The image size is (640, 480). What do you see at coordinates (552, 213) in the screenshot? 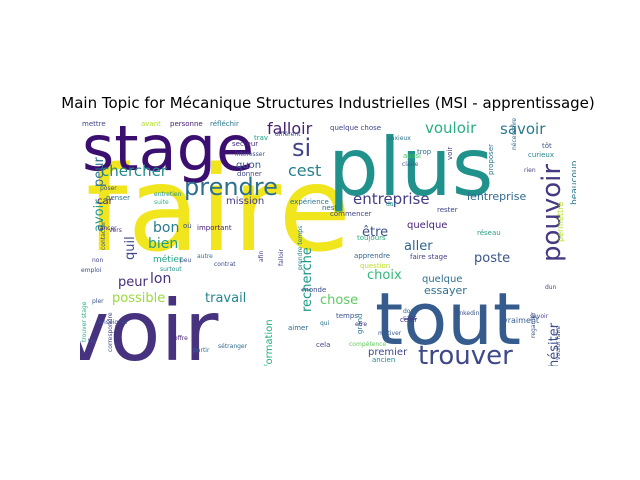
I see `cloud-word: pouvoir` at bounding box center [552, 213].